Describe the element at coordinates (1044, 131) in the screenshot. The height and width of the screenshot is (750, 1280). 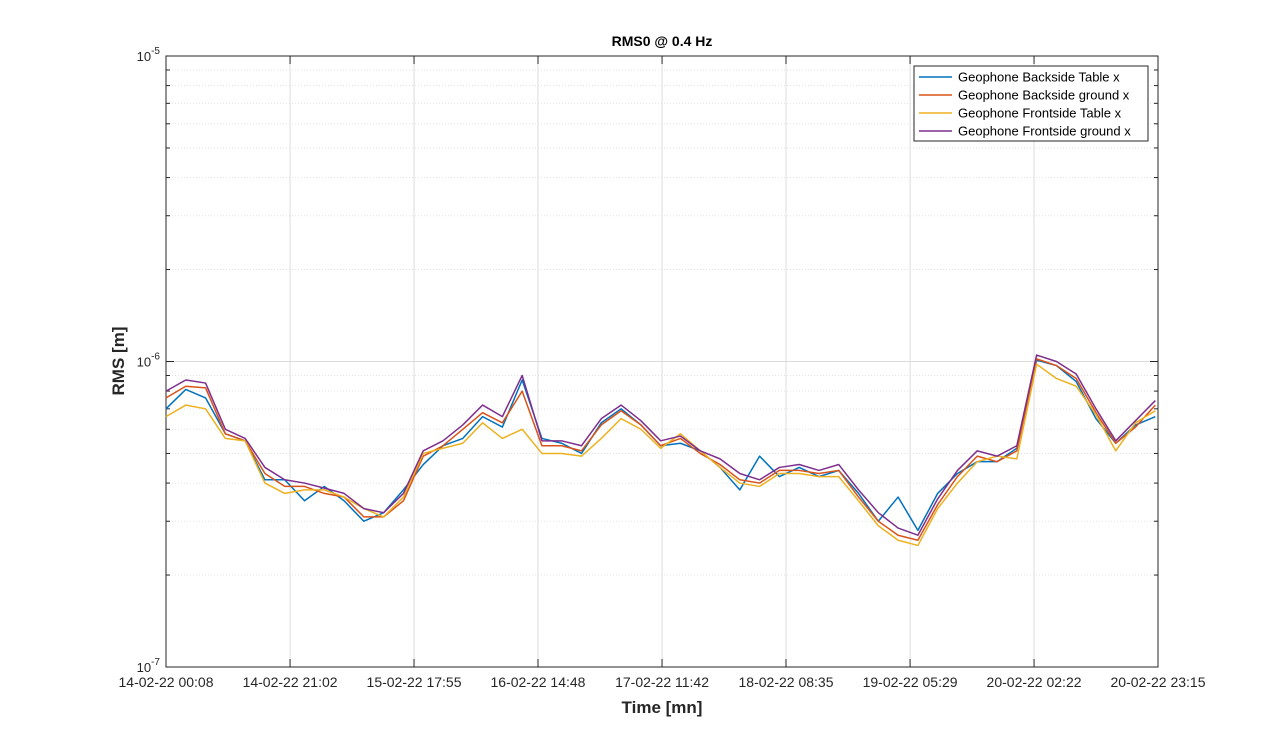
I see `legend-label: Geophone Frontside ground x` at that location.